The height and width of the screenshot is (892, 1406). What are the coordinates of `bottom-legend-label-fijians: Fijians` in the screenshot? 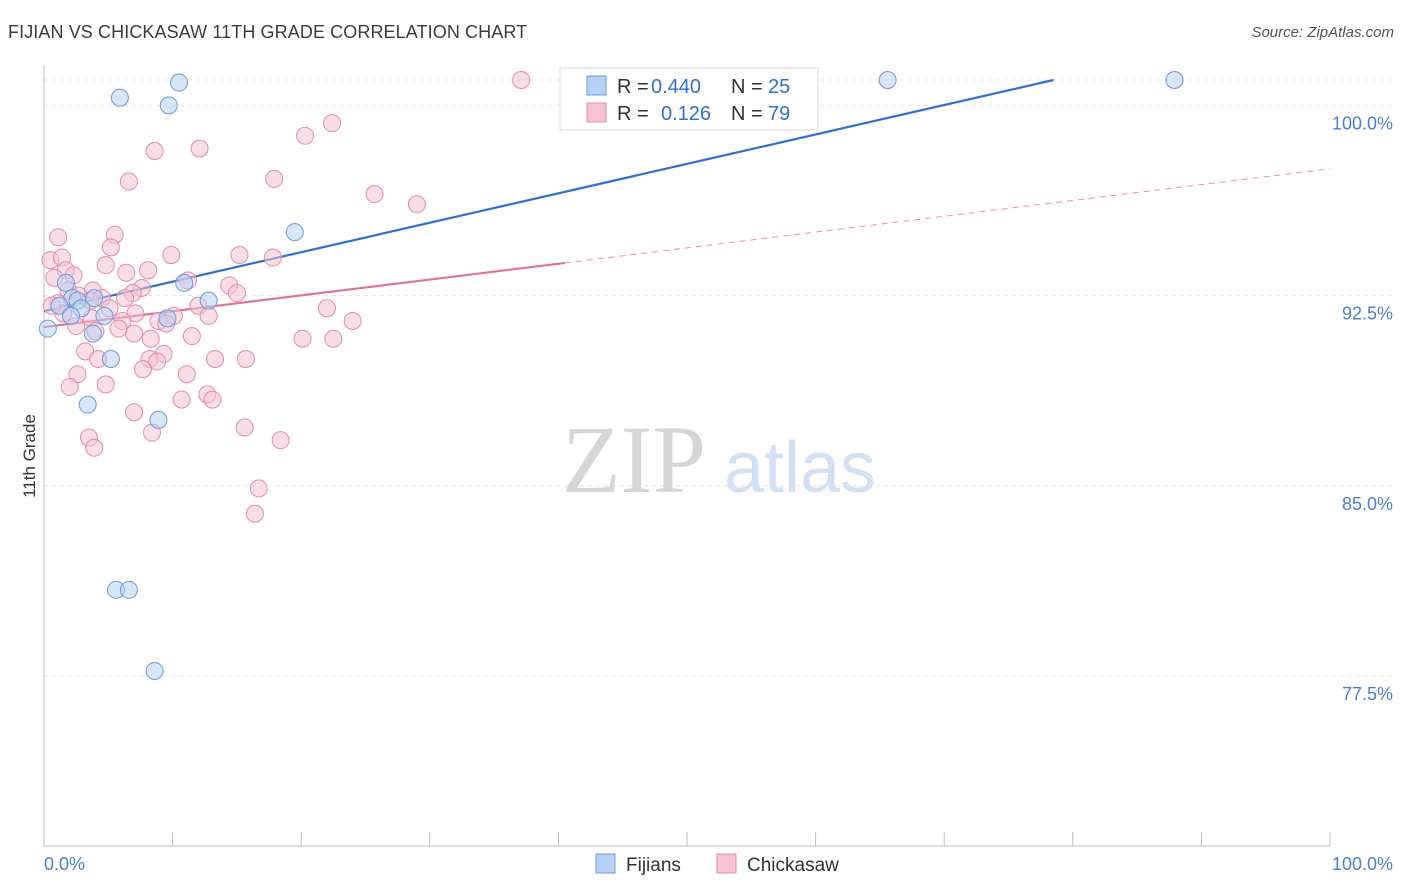 It's located at (653, 865).